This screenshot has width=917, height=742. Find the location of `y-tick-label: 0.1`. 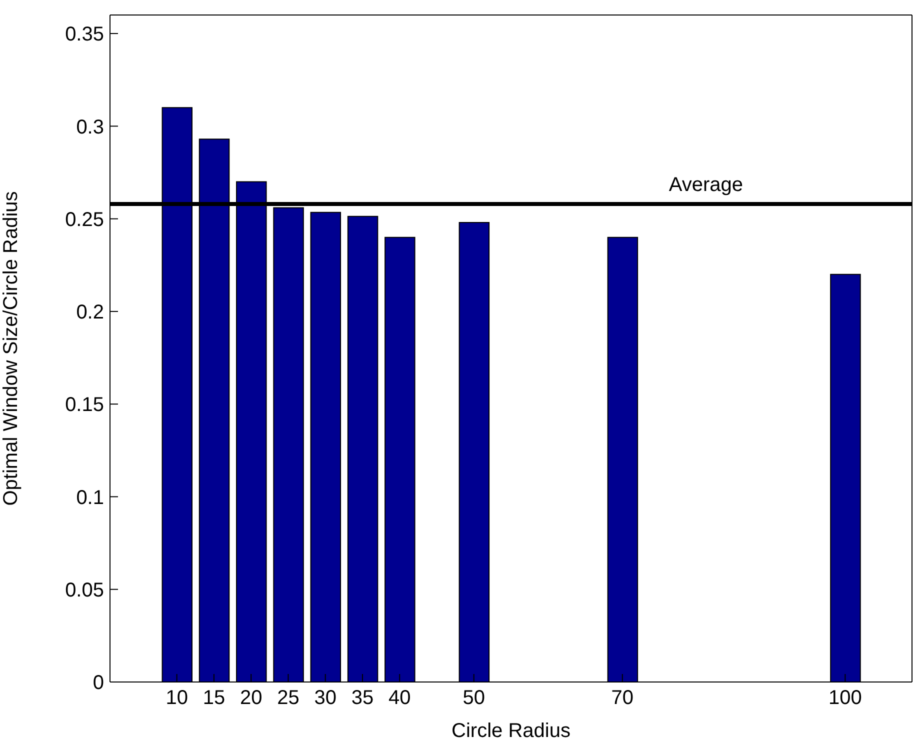

y-tick-label: 0.1 is located at coordinates (90, 497).